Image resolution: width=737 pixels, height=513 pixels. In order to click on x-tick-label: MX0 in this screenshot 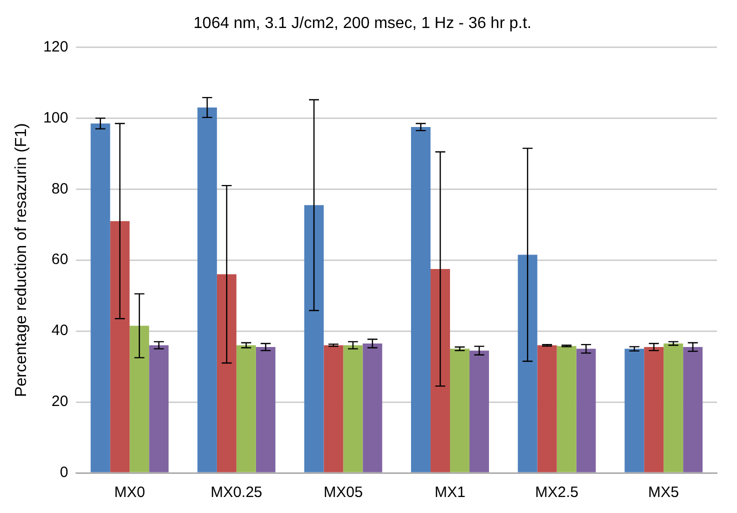, I will do `click(130, 493)`.